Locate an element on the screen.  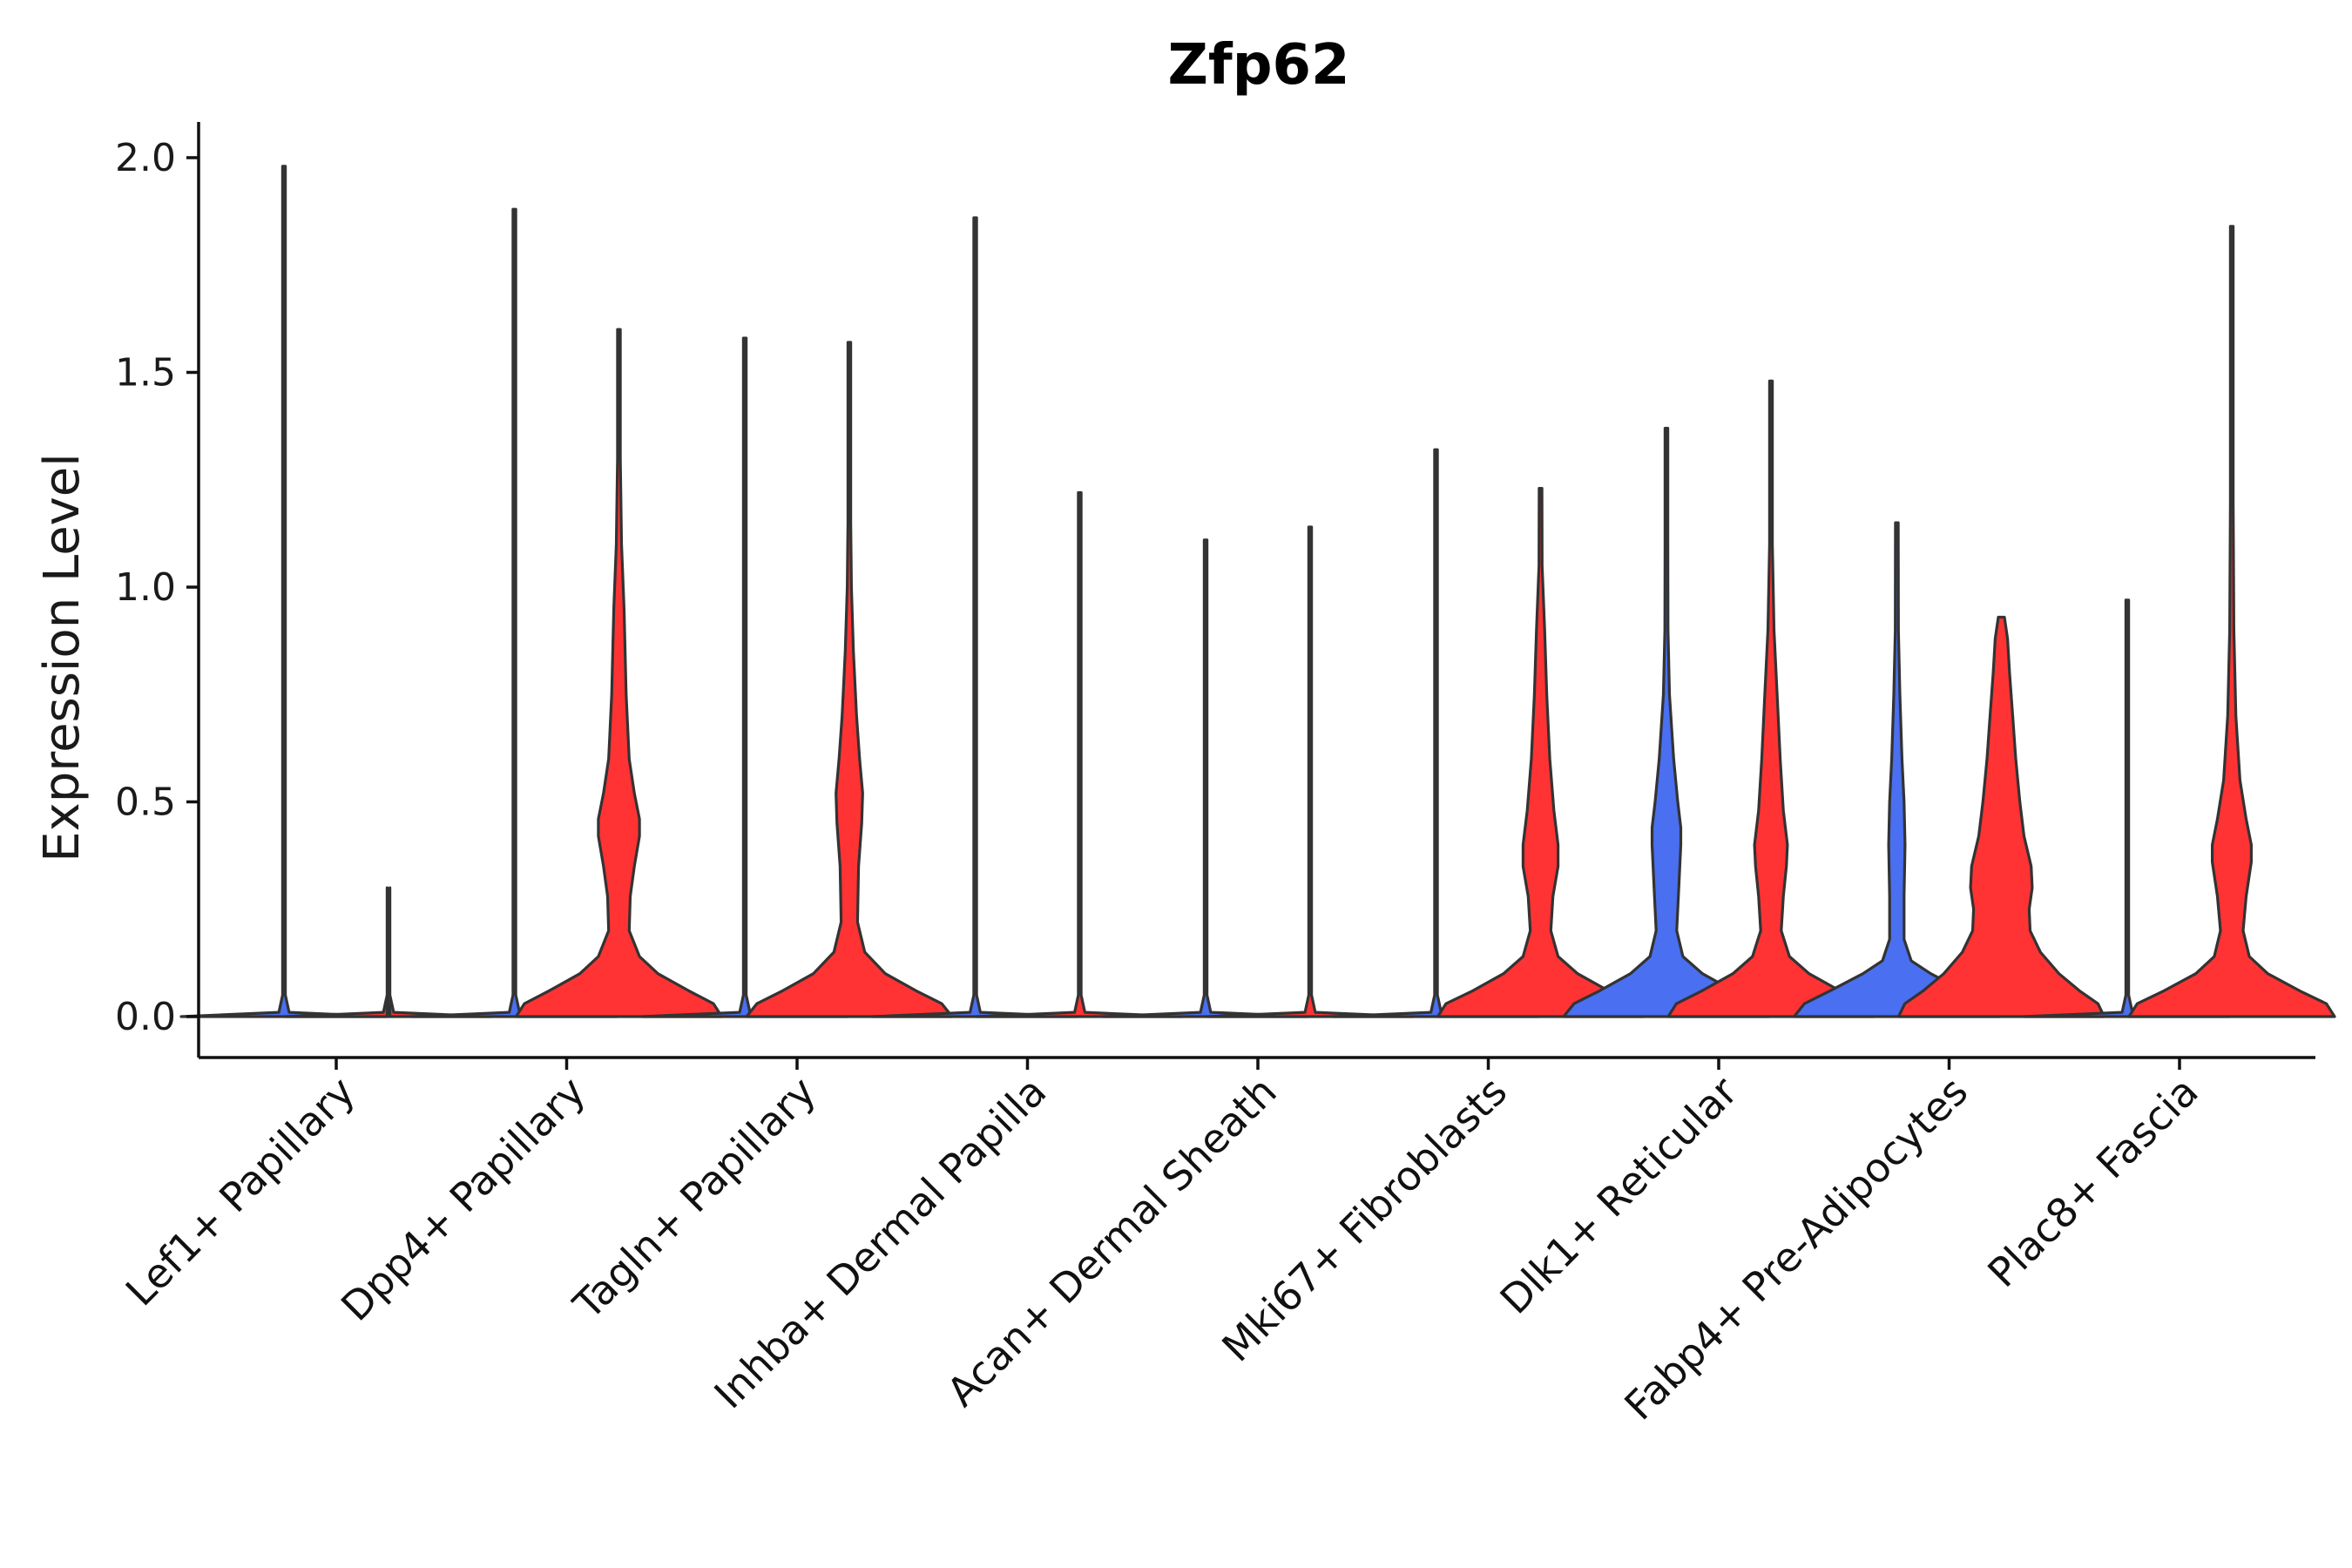
violin-6-b is located at coordinates (1541, 752).